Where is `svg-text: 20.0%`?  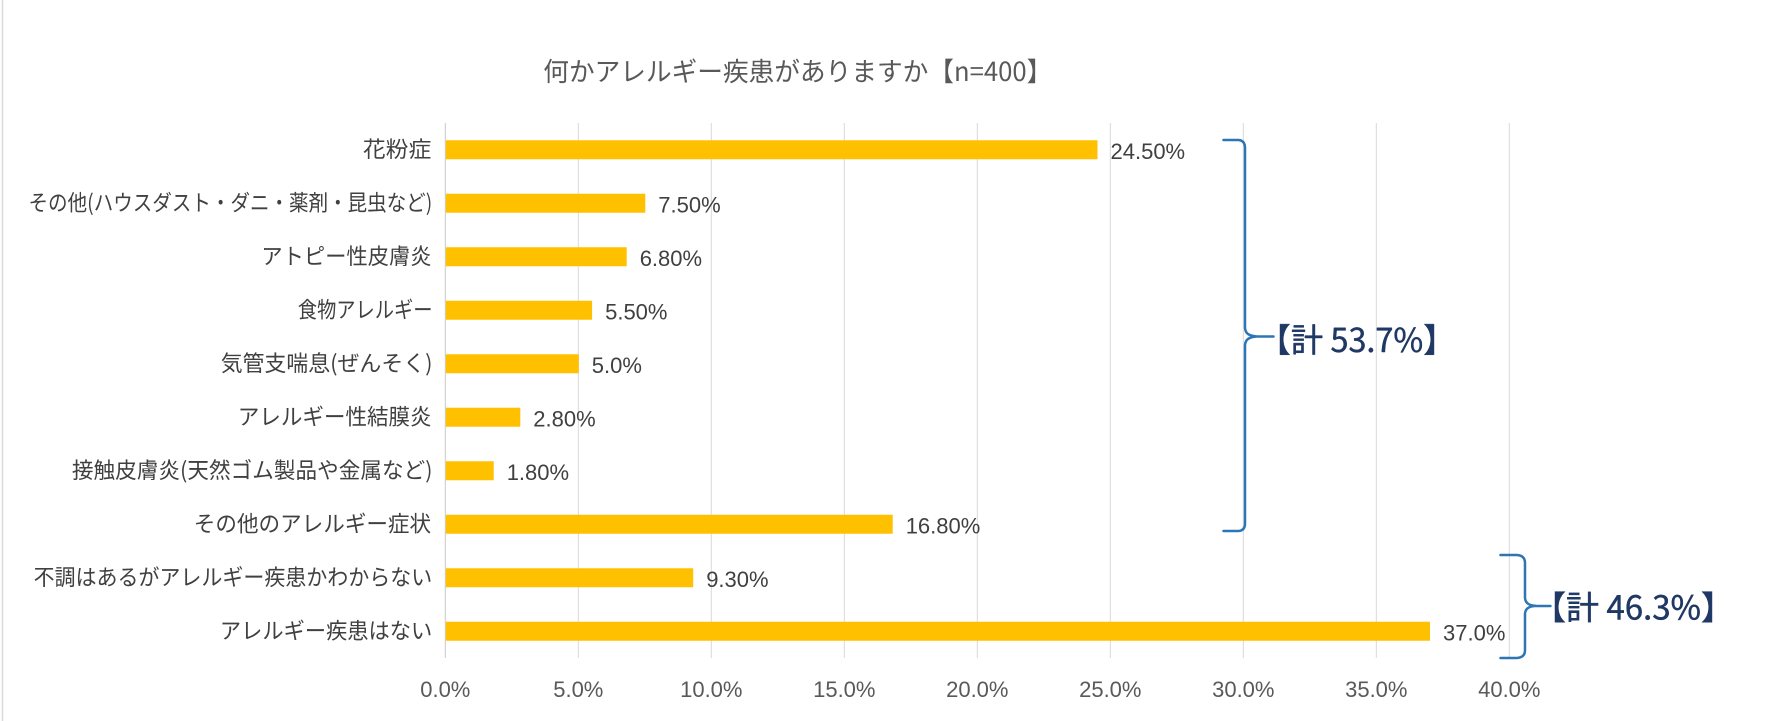 svg-text: 20.0% is located at coordinates (977, 689).